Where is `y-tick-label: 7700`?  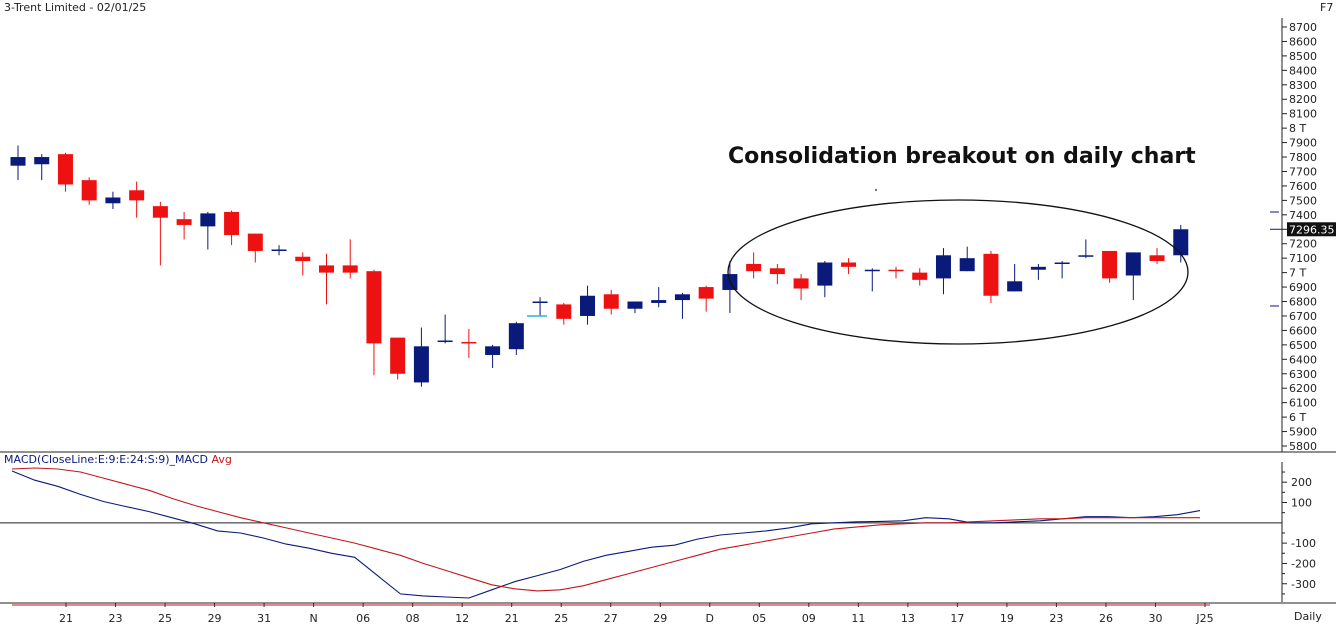
y-tick-label: 7700 is located at coordinates (1303, 171).